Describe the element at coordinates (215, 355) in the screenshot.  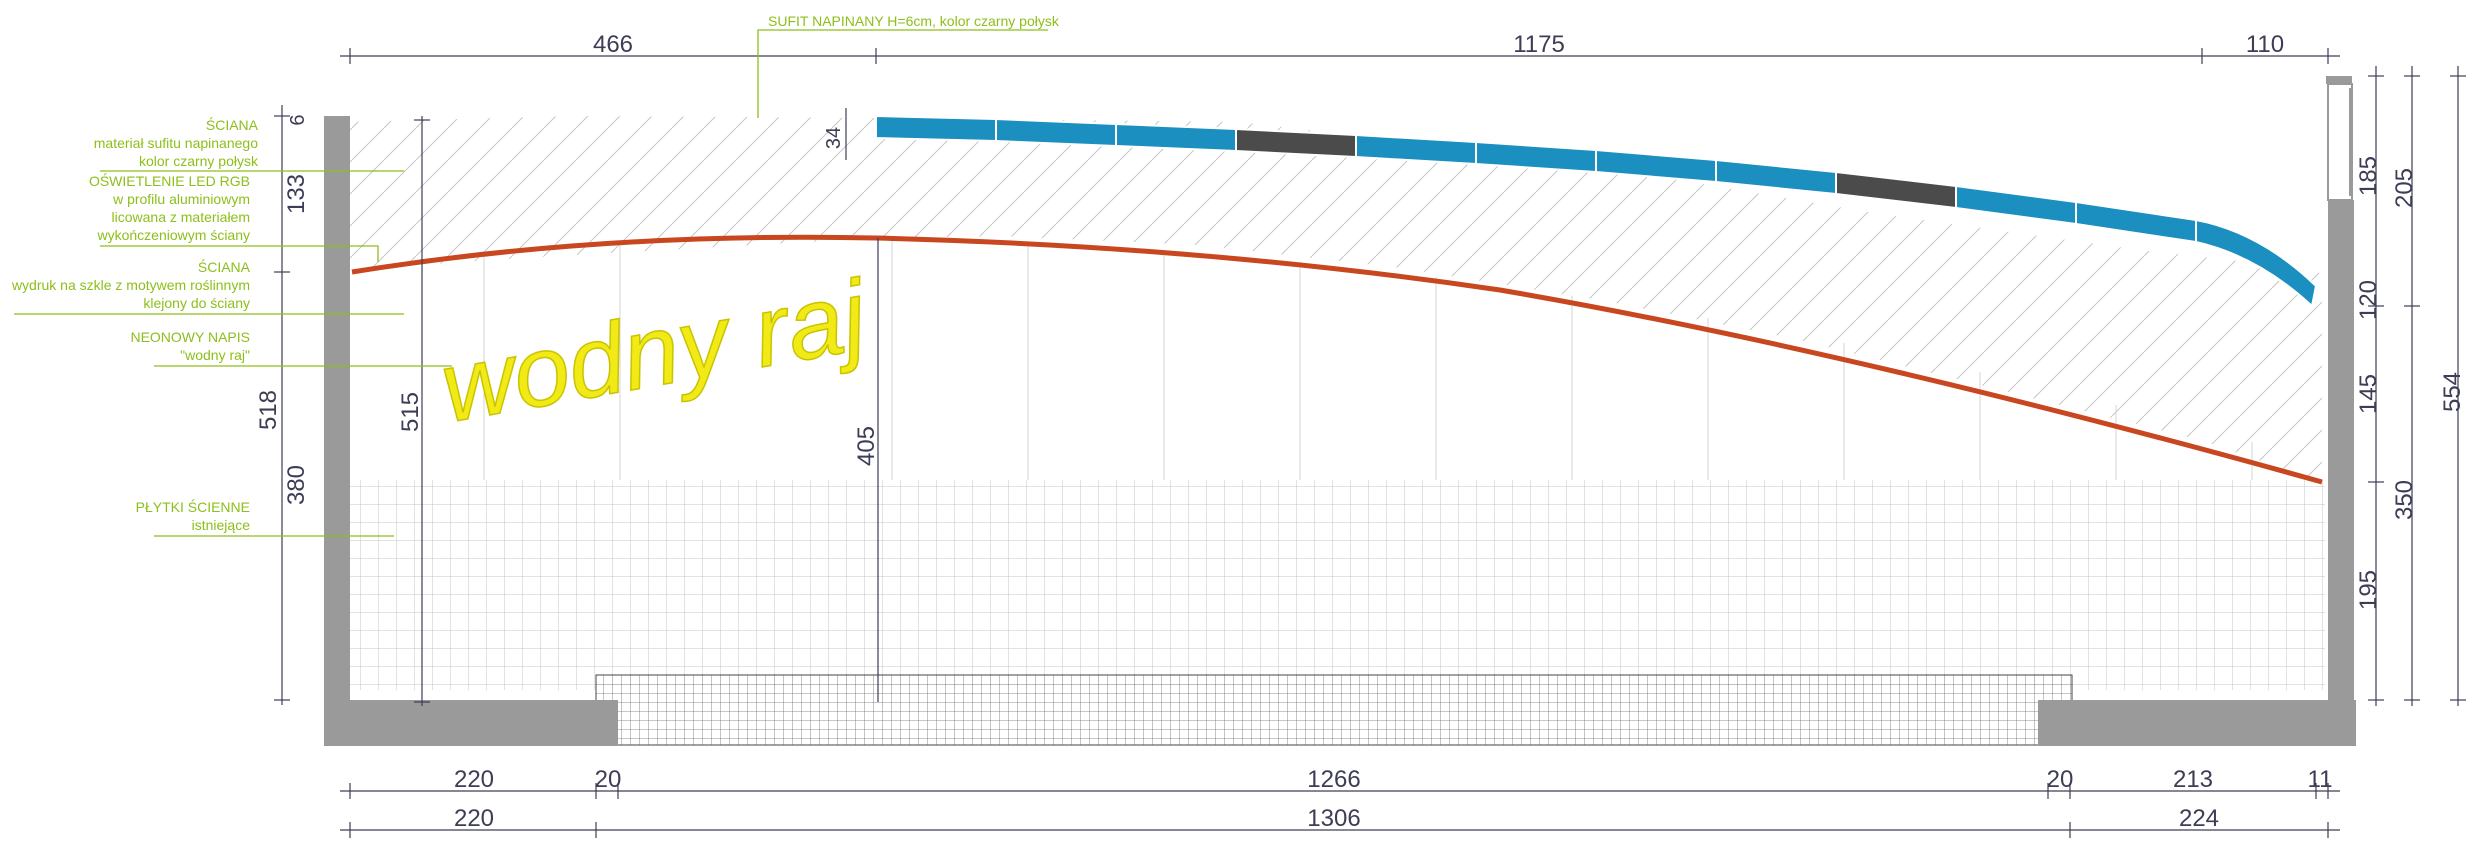
I see `label-neon-value: "wodny raj"` at that location.